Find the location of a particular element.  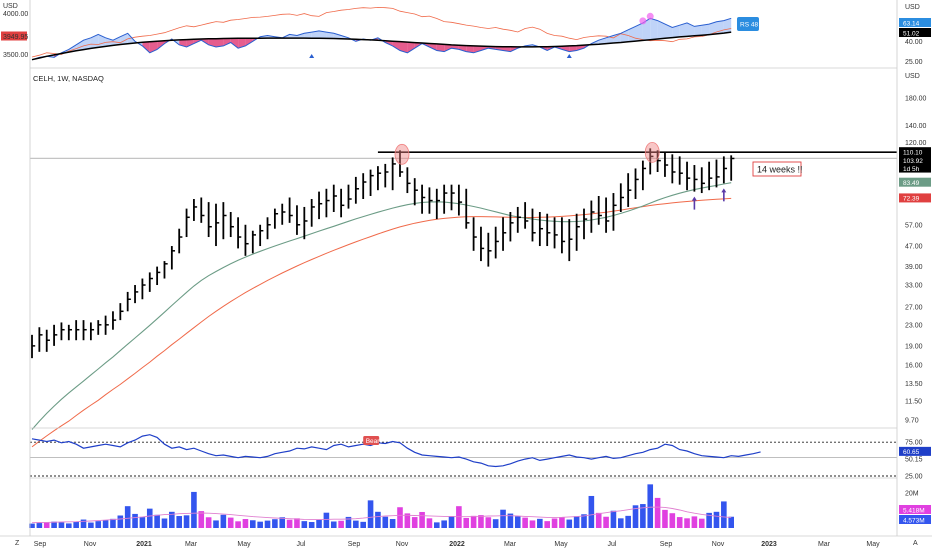

time-tick-label: 2023 is located at coordinates (769, 544).